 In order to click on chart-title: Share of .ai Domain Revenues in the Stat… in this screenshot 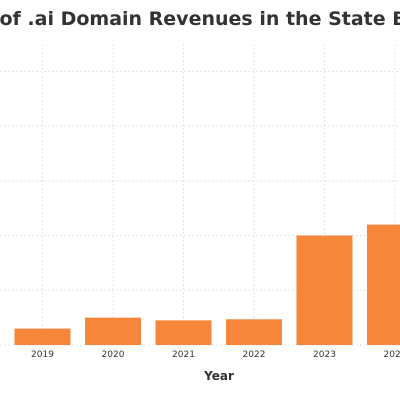, I will do `click(200, 19)`.